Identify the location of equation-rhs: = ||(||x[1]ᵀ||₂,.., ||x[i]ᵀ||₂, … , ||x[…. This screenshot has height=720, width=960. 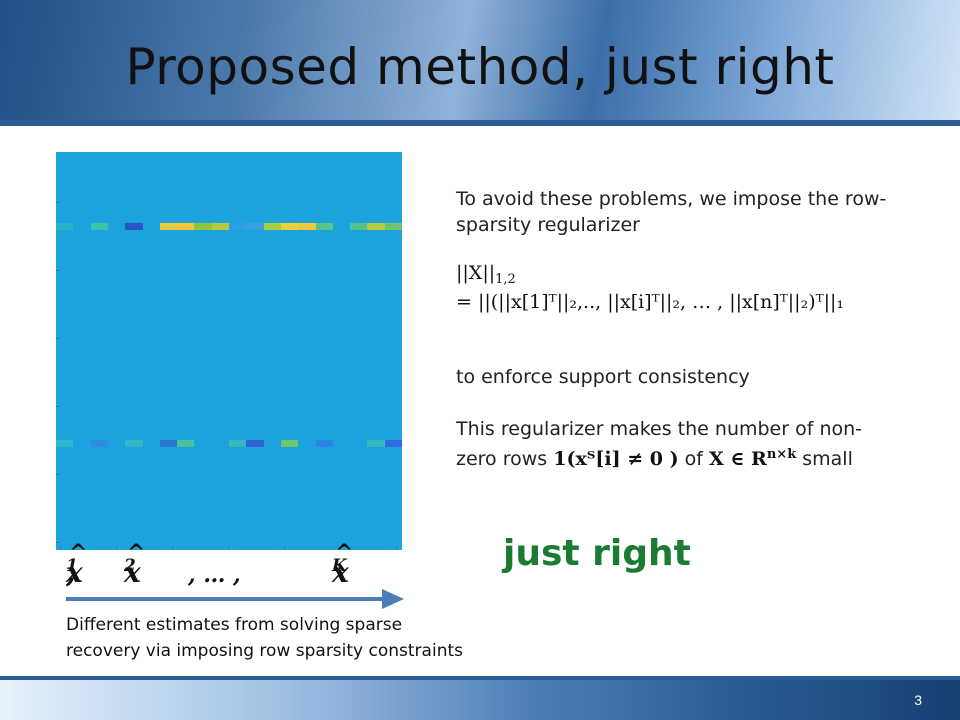
(650, 302).